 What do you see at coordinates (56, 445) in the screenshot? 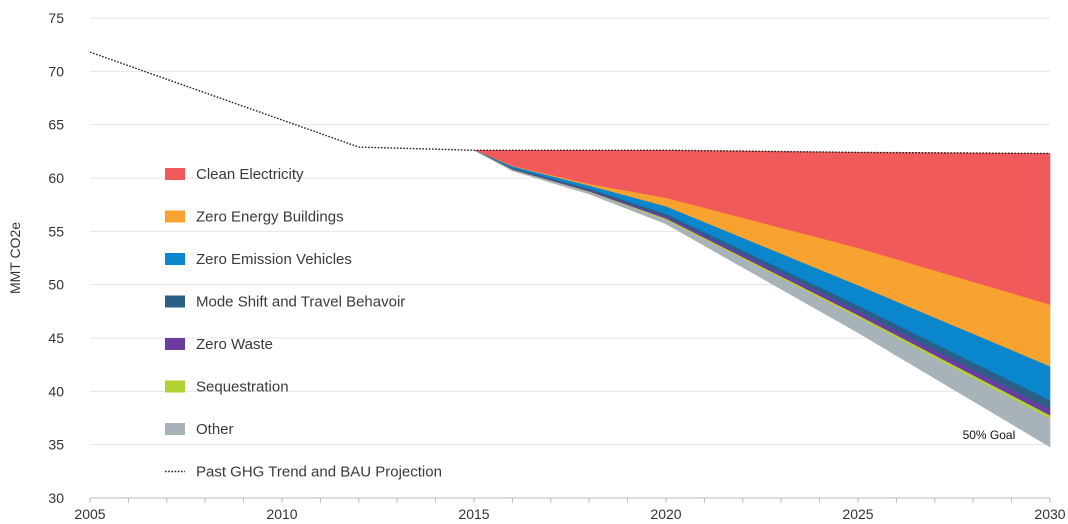
I see `y-tick-label: 35` at bounding box center [56, 445].